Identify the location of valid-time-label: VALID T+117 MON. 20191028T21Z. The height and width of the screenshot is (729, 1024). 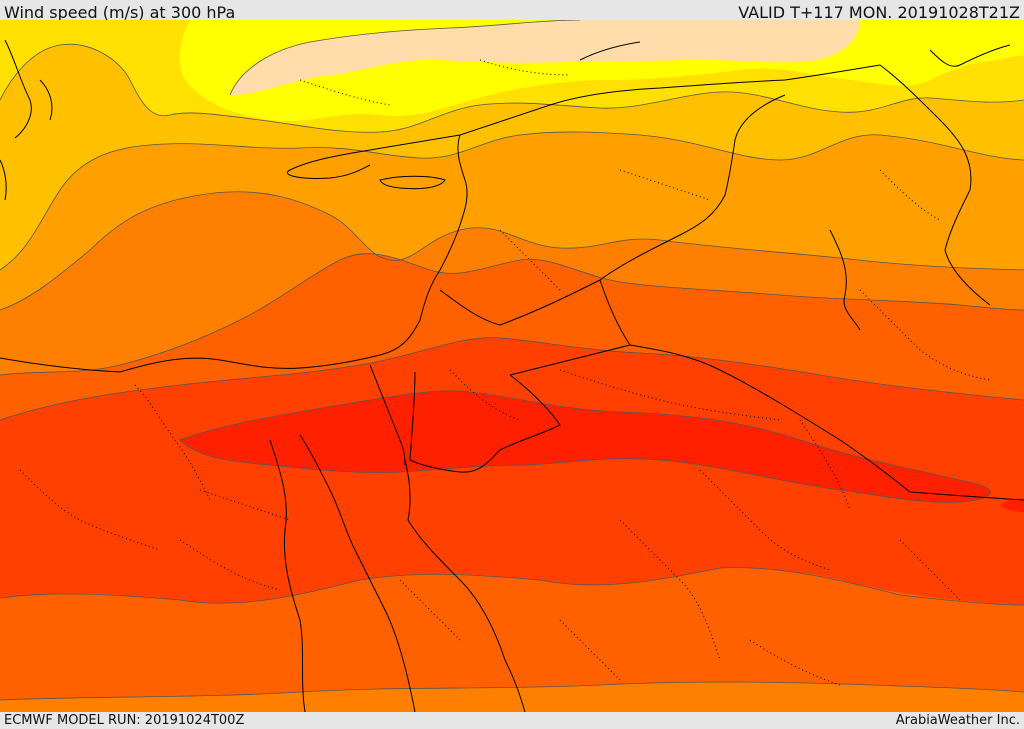
(879, 12).